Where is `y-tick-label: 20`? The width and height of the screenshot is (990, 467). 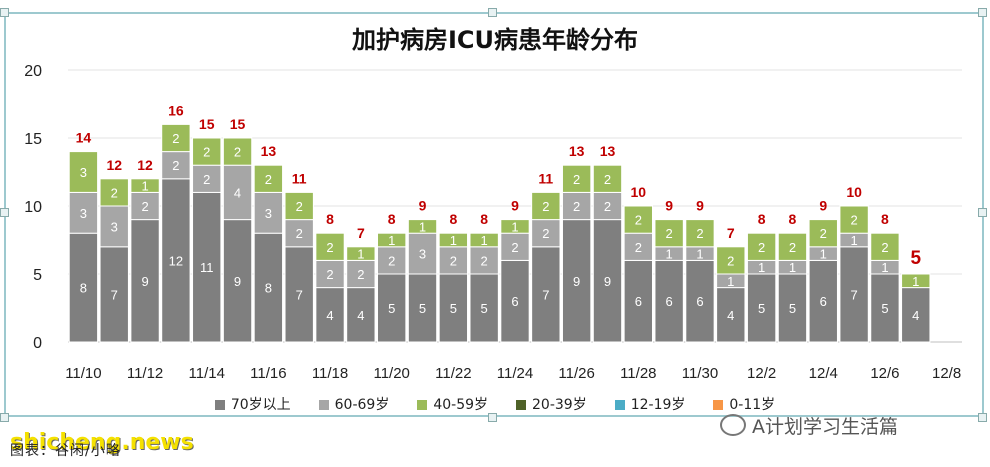
y-tick-label: 20 is located at coordinates (33, 71).